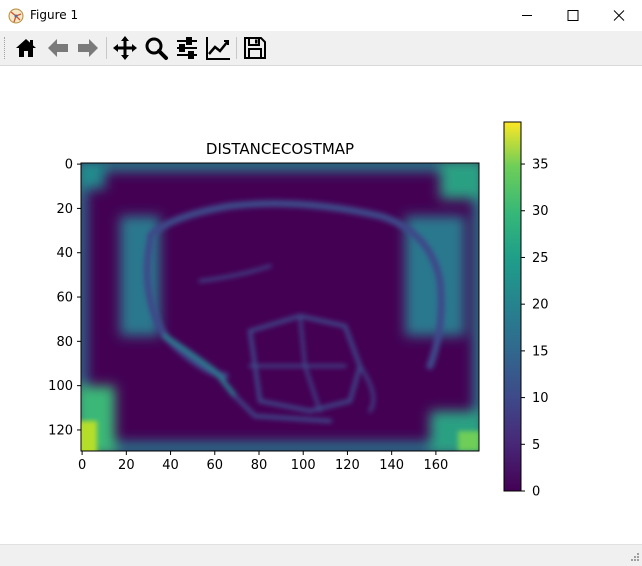 The width and height of the screenshot is (642, 566). What do you see at coordinates (6, 48) in the screenshot?
I see `toolbar-grip` at bounding box center [6, 48].